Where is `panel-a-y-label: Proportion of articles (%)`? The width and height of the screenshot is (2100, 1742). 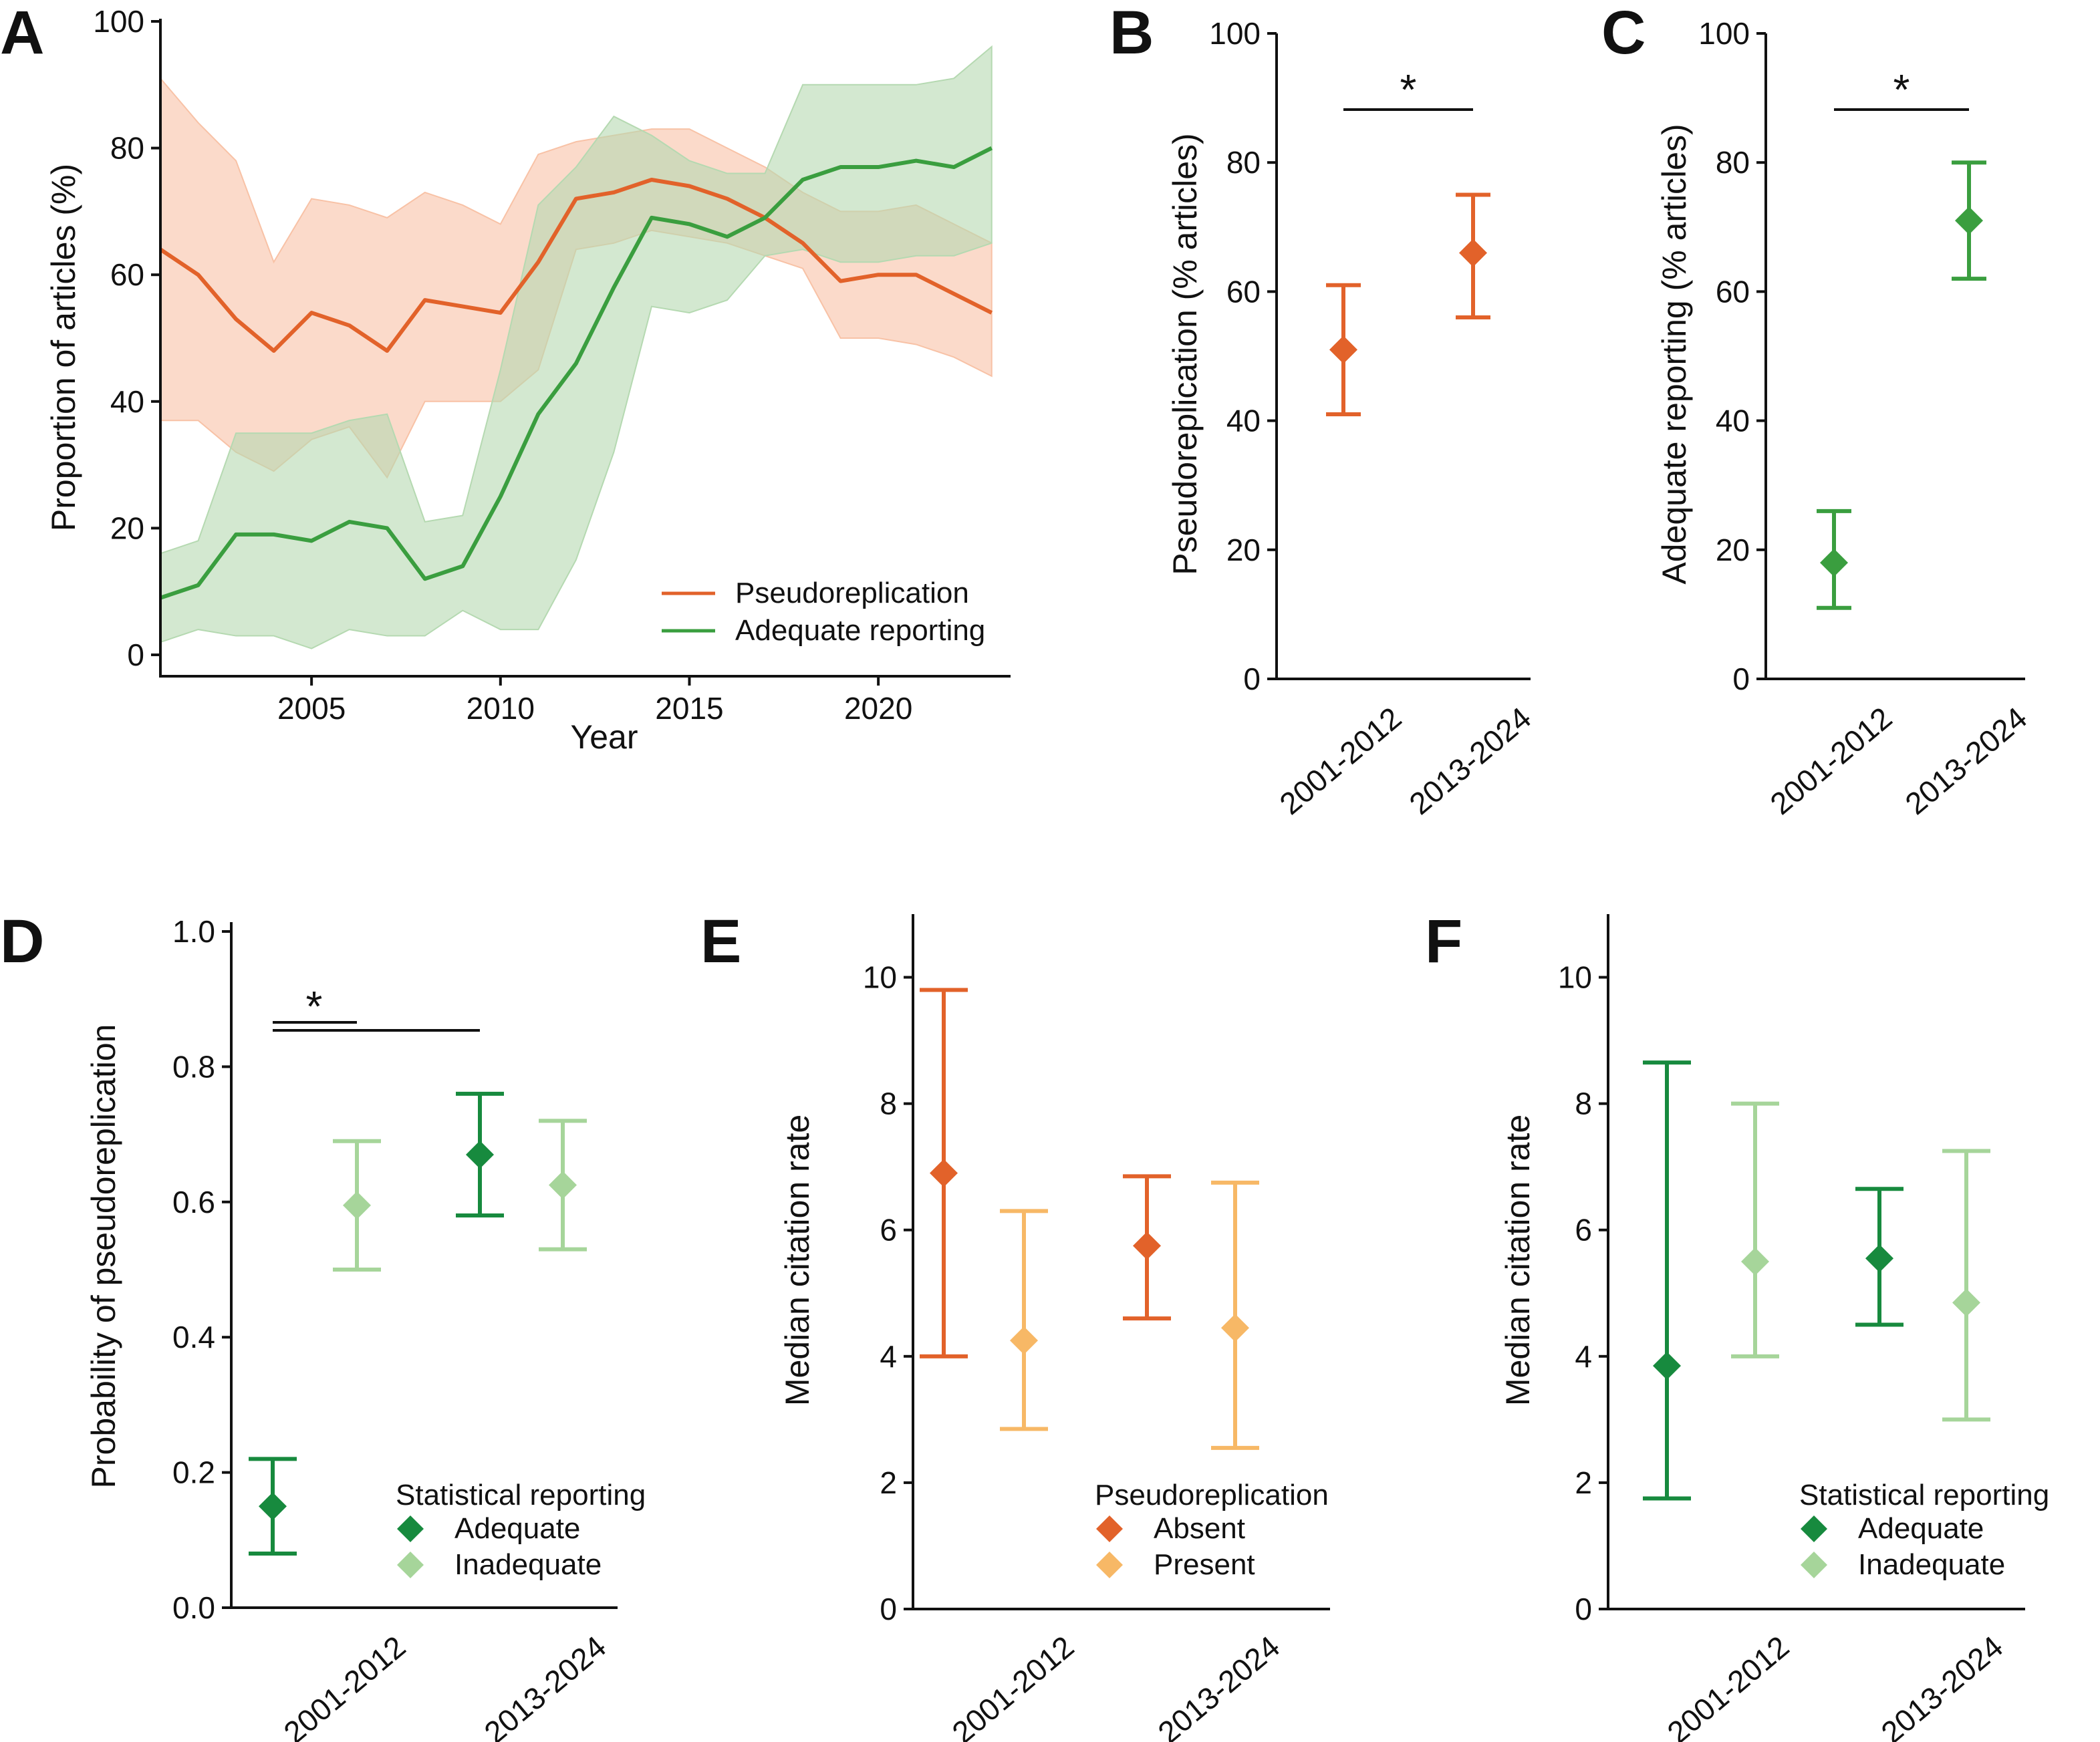 panel-a-y-label: Proportion of articles (%) is located at coordinates (64, 347).